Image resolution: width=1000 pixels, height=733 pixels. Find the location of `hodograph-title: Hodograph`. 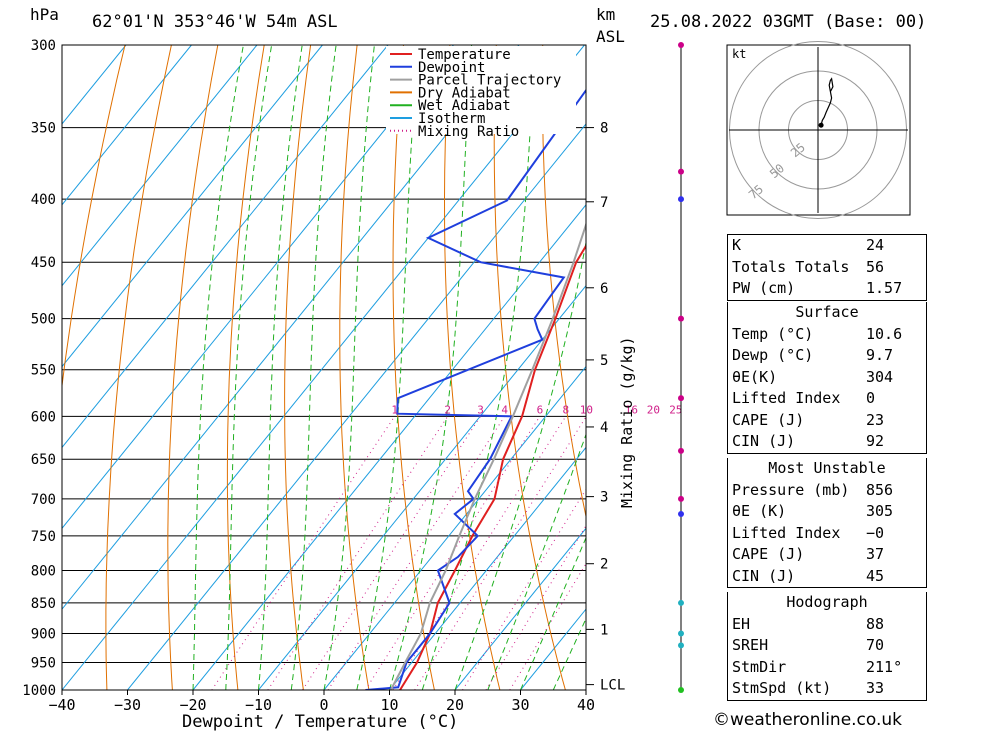

hodograph-title: Hodograph is located at coordinates (827, 602).